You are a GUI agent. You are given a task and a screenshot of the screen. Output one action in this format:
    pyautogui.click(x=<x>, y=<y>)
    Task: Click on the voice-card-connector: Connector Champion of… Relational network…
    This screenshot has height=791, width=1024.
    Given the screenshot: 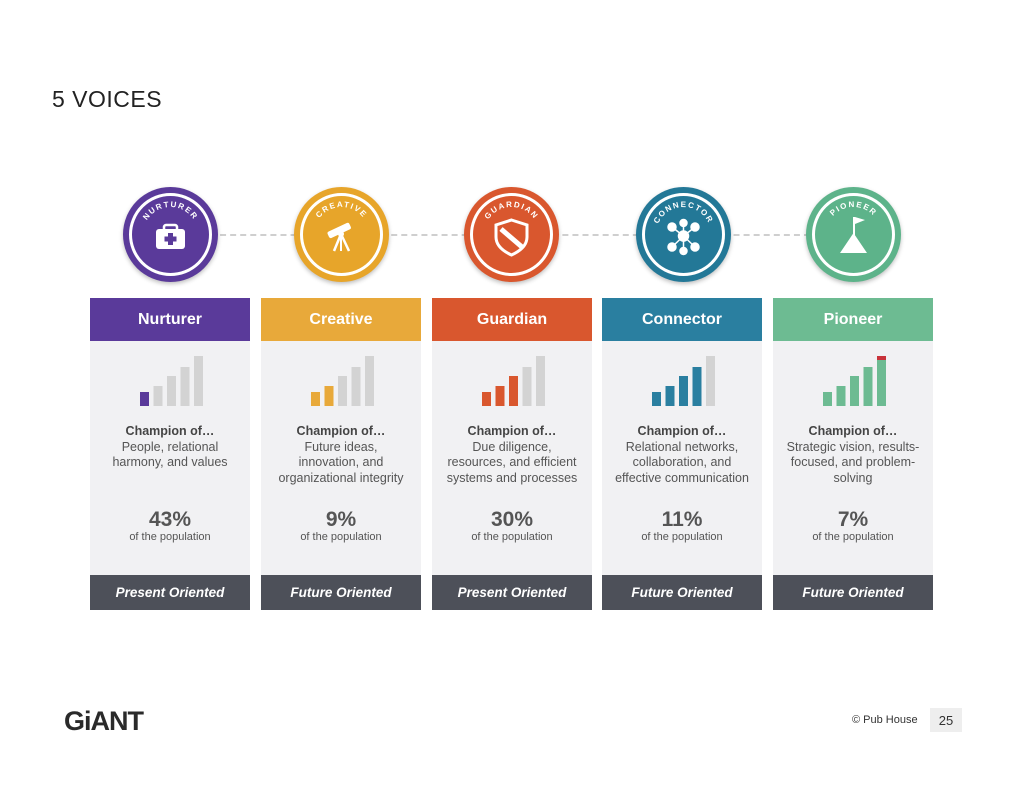 What is the action you would take?
    pyautogui.click(x=682, y=454)
    